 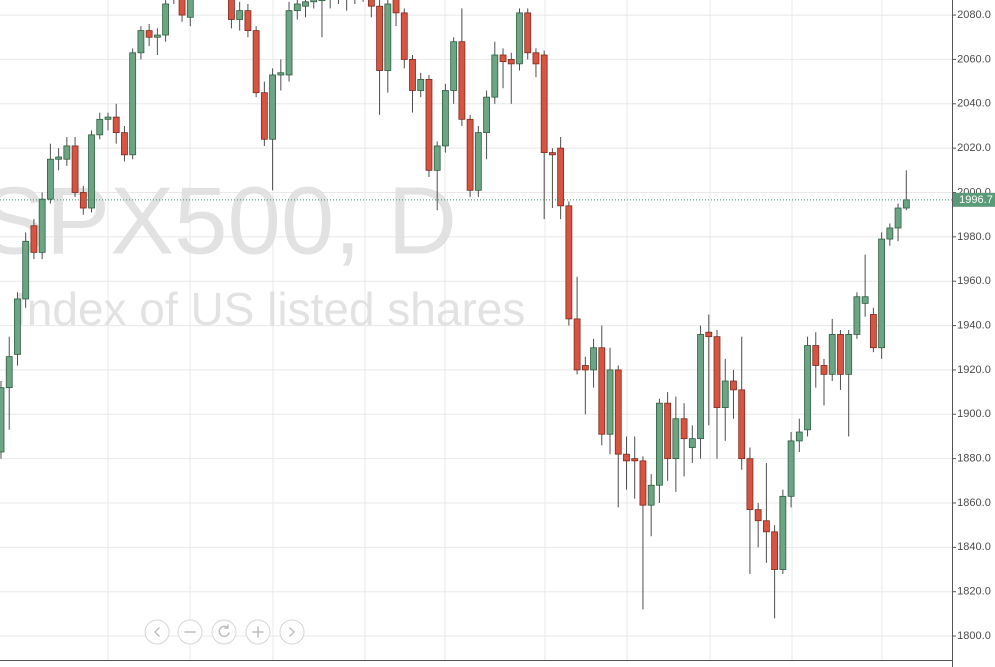 I want to click on last-price-label: 1996.7, so click(x=976, y=200).